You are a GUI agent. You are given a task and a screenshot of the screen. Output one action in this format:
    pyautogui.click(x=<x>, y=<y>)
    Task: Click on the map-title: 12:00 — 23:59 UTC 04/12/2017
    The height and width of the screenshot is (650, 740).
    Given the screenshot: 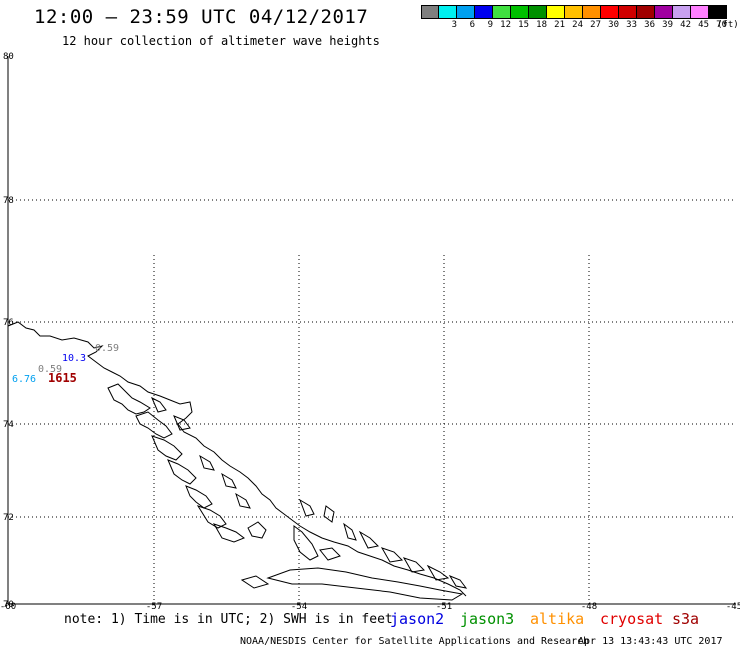 What is the action you would take?
    pyautogui.click(x=201, y=17)
    